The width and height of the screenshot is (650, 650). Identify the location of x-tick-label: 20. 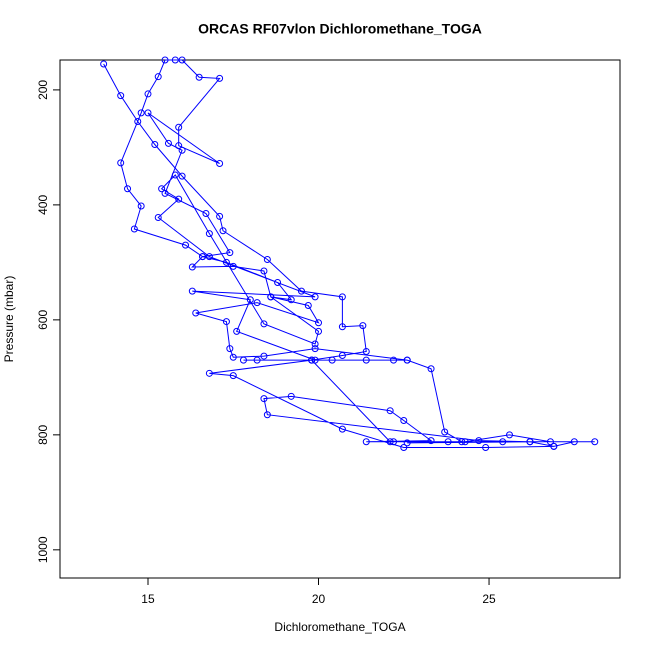
(319, 599).